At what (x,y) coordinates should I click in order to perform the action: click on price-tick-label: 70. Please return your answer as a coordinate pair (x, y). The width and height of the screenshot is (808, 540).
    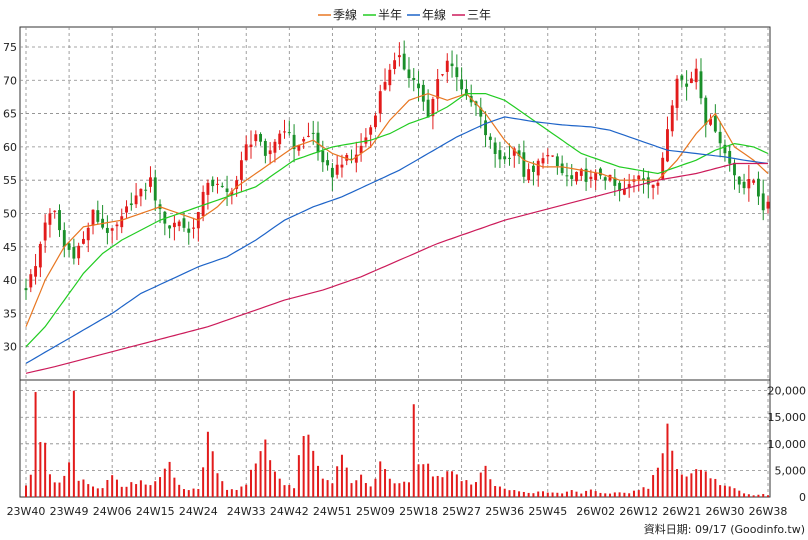
    Looking at the image, I should click on (10, 80).